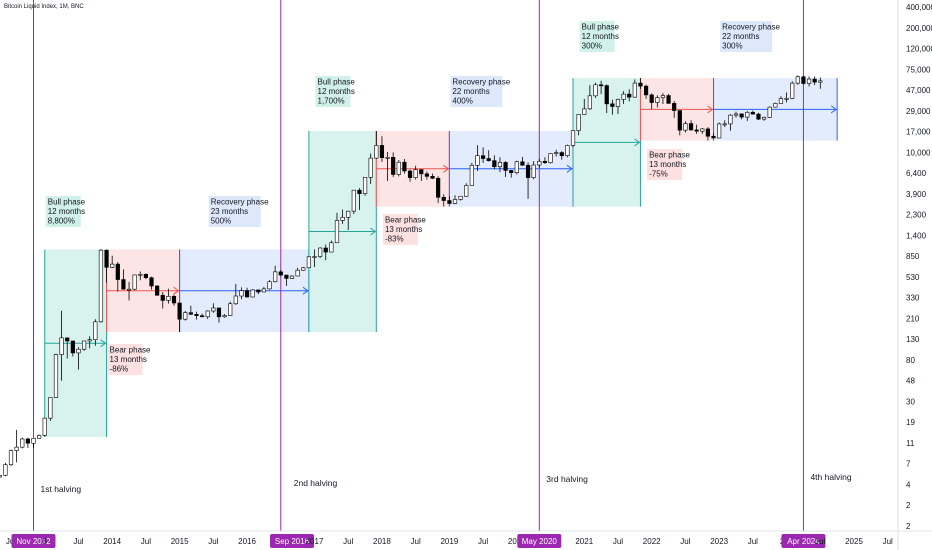 The height and width of the screenshot is (550, 932). I want to click on phase-label-change: 500%, so click(221, 221).